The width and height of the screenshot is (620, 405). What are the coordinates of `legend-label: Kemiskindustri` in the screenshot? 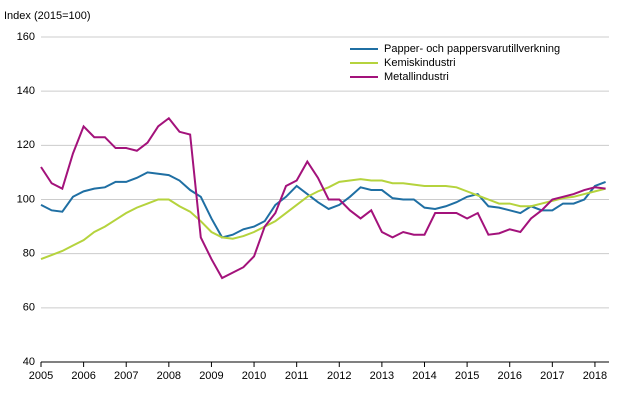 It's located at (420, 63).